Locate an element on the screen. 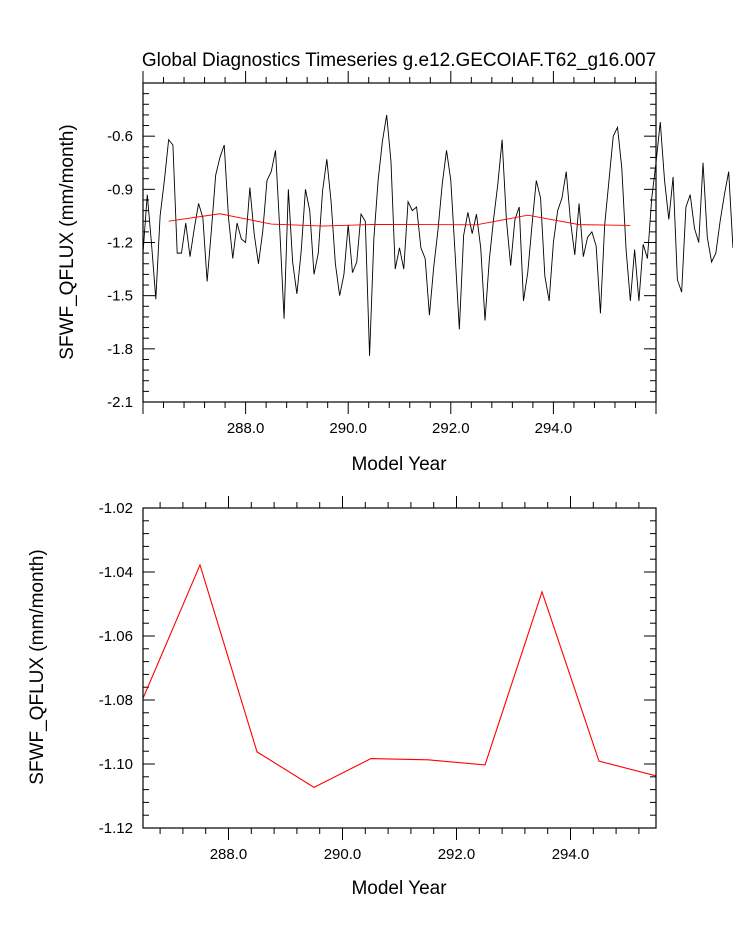 The height and width of the screenshot is (945, 733). y-tick-label: -1.5 is located at coordinates (120, 296).